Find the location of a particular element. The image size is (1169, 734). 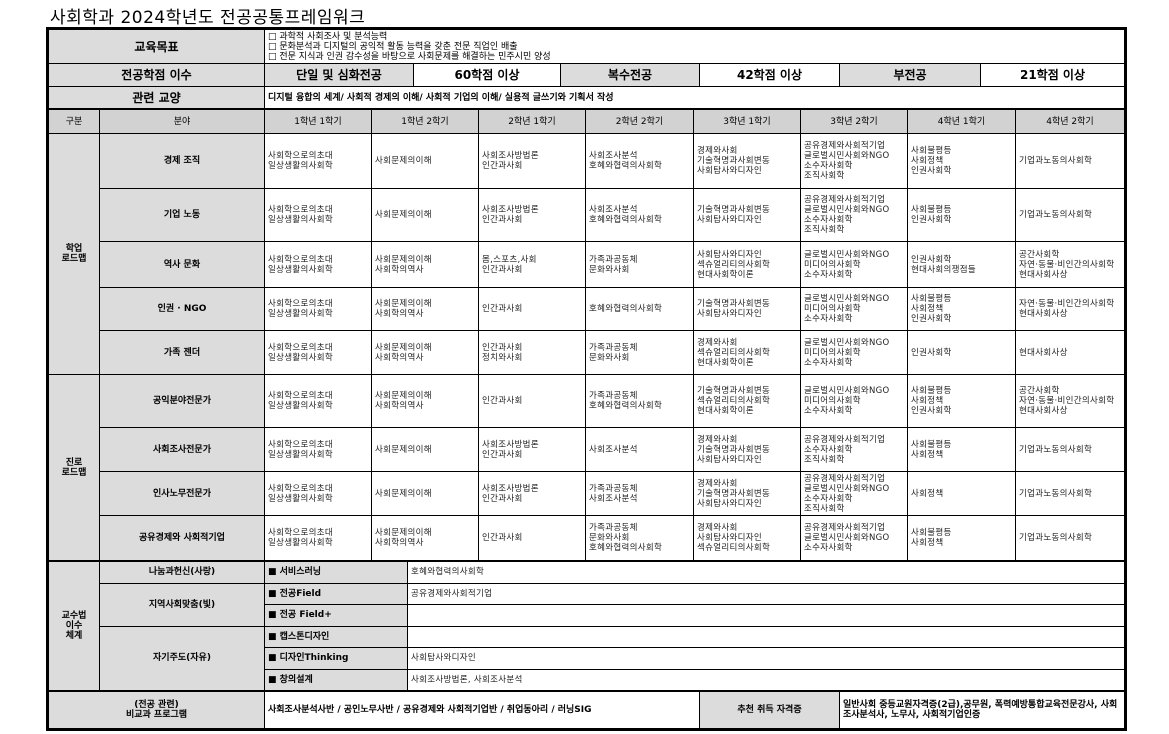

course-cell: 공유경제와사회적기업 소수자사회학 조직사회학 is located at coordinates (854, 449).